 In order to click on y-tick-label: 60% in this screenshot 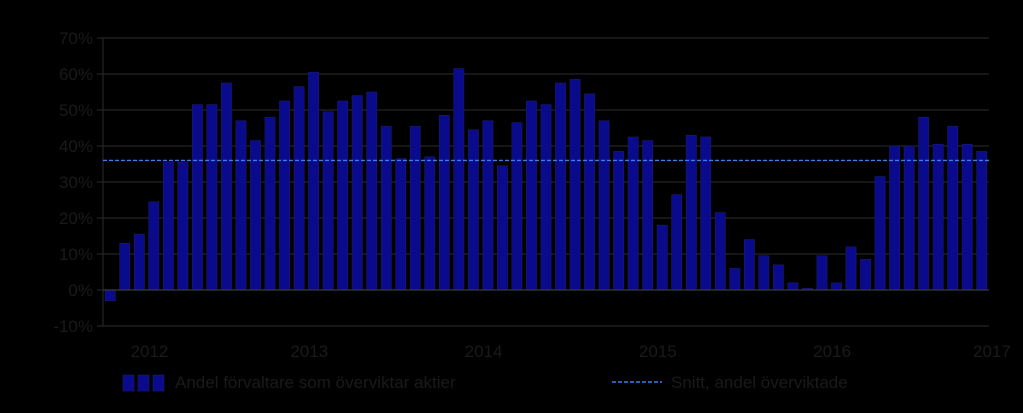, I will do `click(76, 74)`.